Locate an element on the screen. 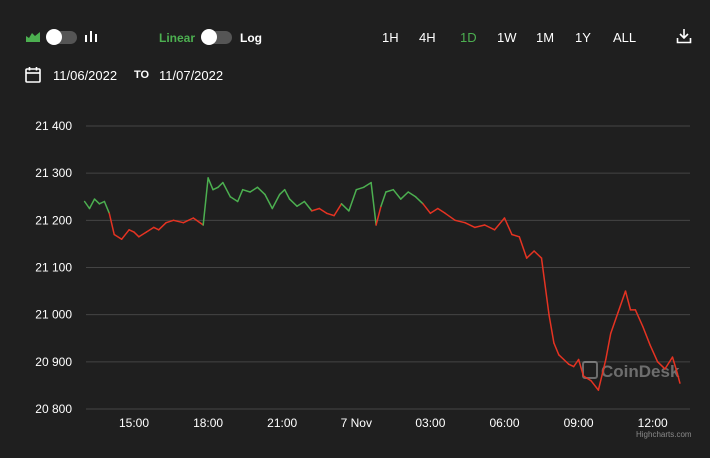 The height and width of the screenshot is (458, 710). y-tick-label: 21 400 is located at coordinates (53, 126).